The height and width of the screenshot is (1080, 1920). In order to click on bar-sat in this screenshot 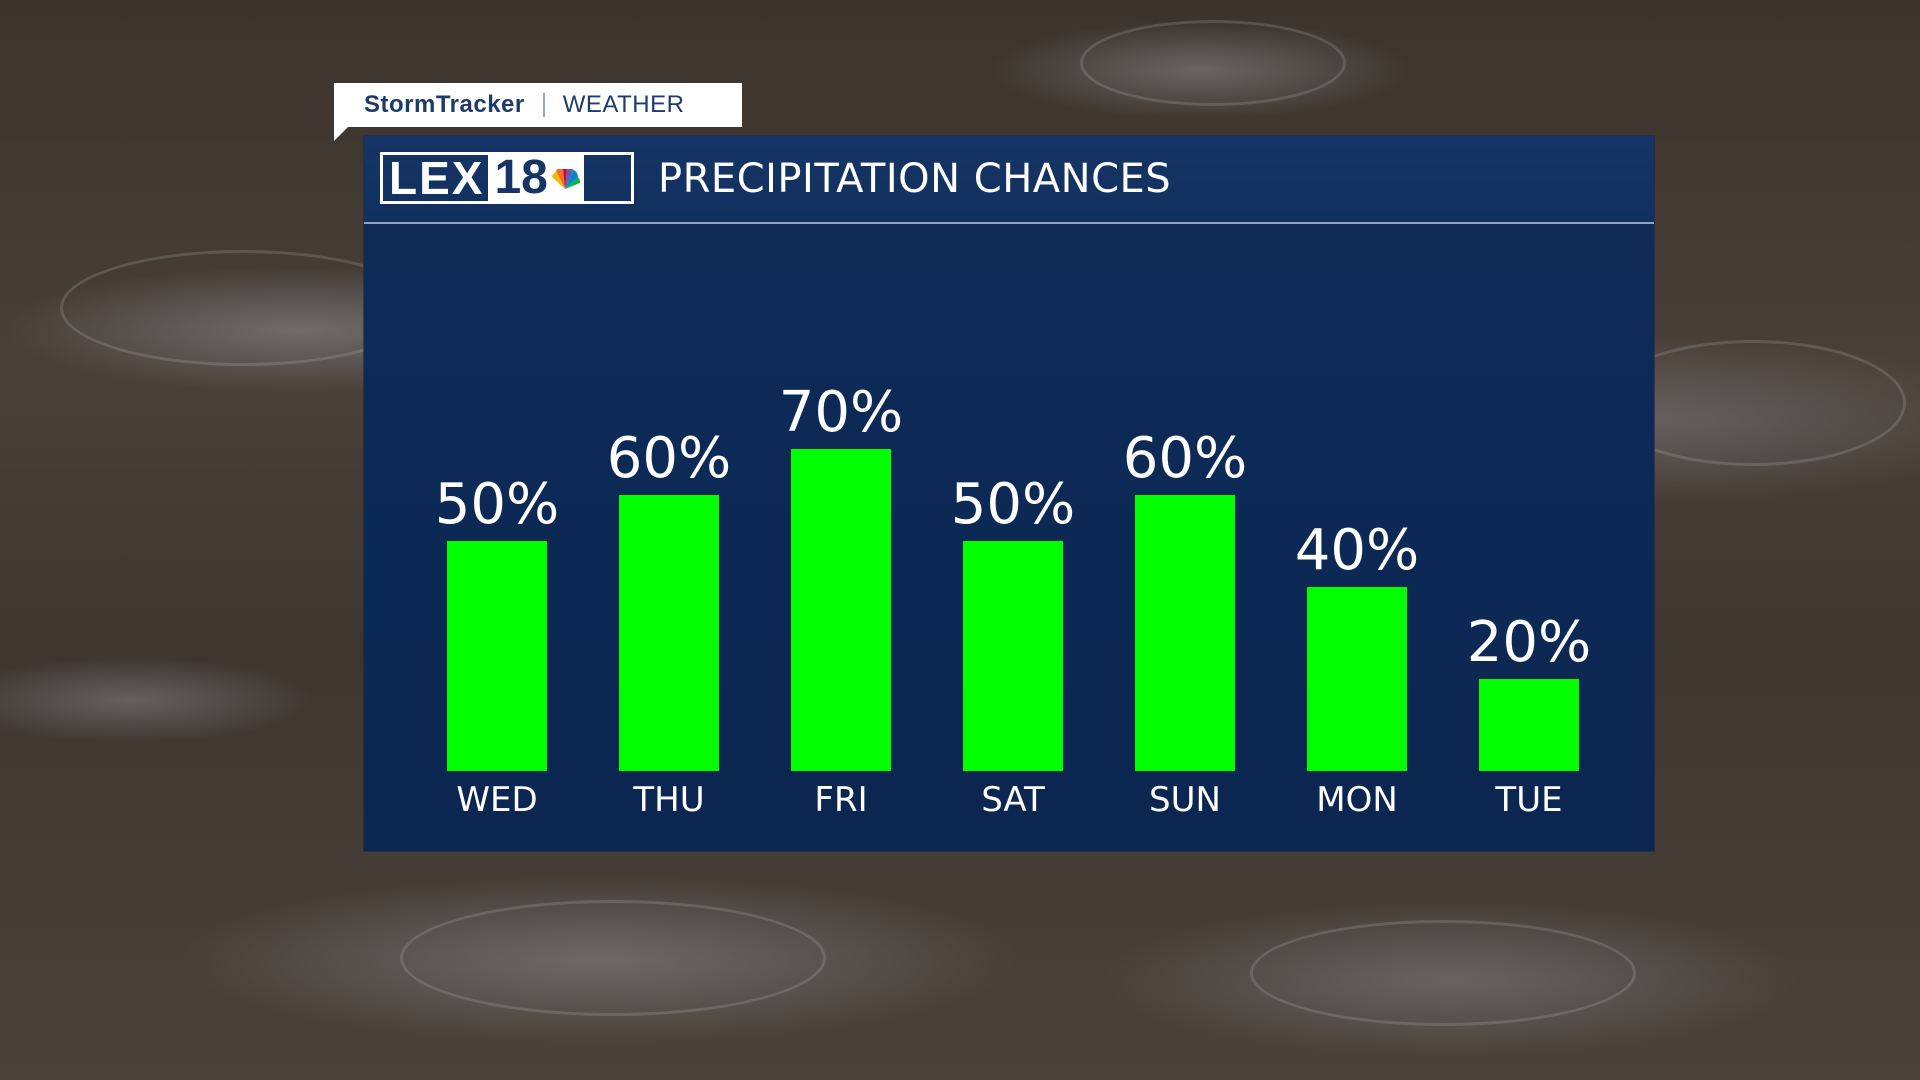, I will do `click(1013, 656)`.